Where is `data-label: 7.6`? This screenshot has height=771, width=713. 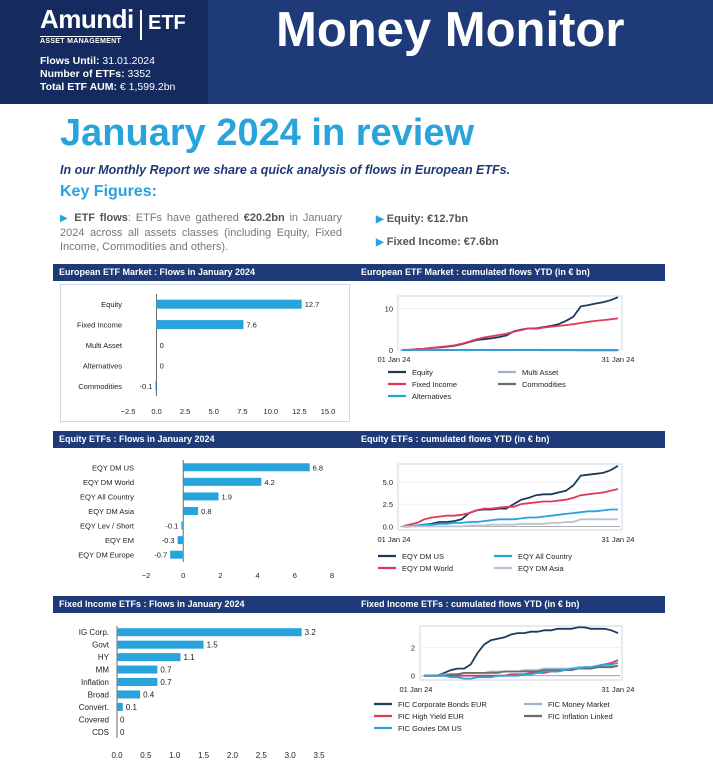
data-label: 7.6 is located at coordinates (251, 325).